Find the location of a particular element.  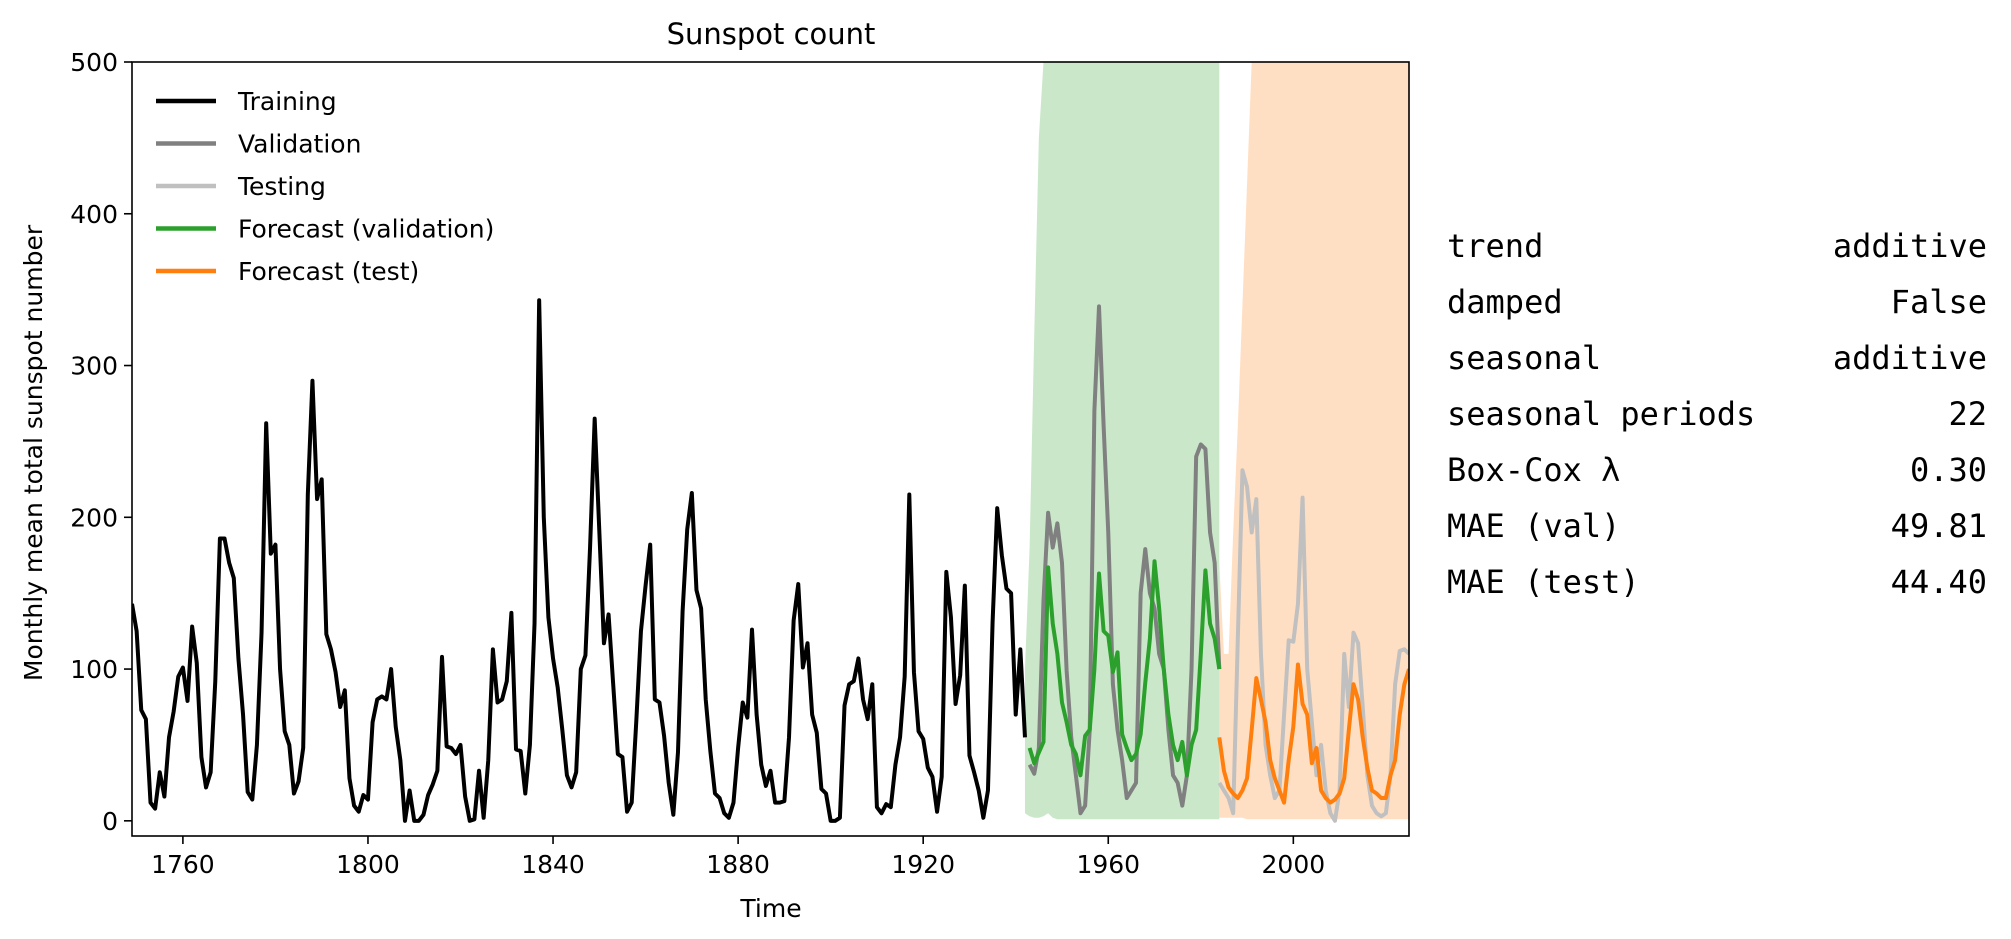

stat-value: 44.40 is located at coordinates (1938, 582).